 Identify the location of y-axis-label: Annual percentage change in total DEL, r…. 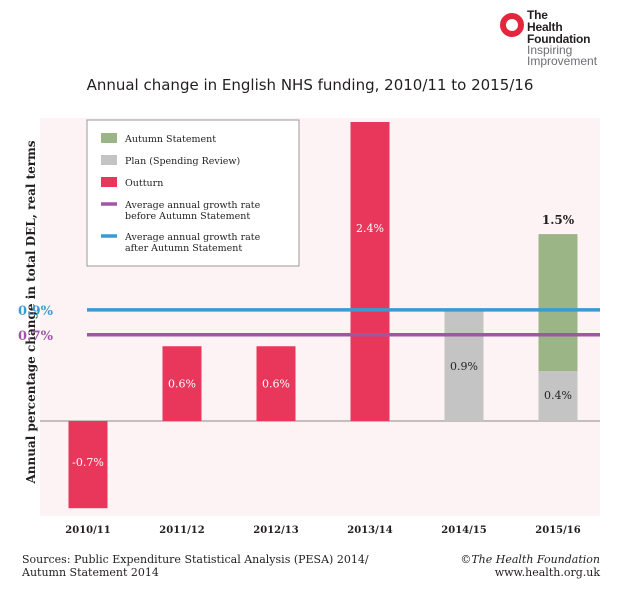
(31, 312).